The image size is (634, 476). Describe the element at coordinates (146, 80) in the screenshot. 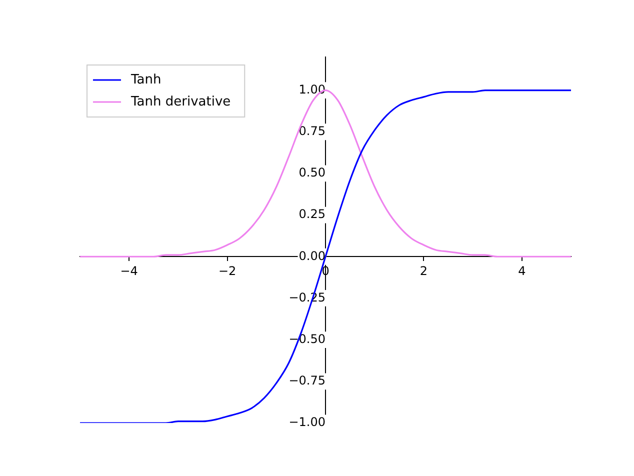

I see `legend-label: Tanh` at that location.